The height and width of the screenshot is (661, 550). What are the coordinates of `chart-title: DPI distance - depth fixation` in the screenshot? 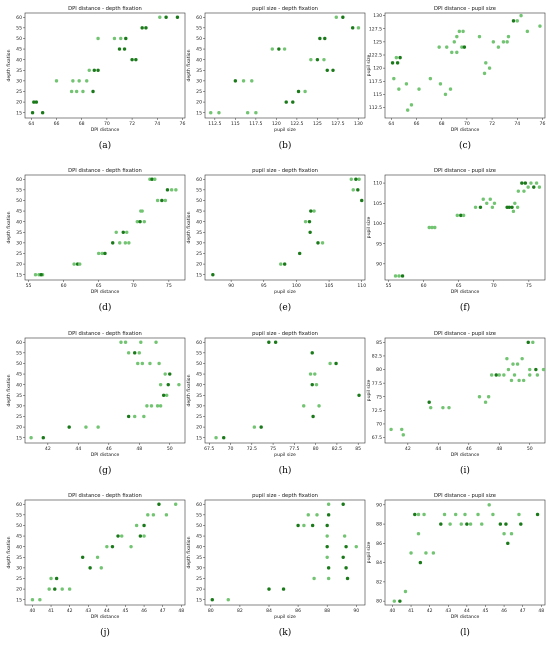 It's located at (105, 496).